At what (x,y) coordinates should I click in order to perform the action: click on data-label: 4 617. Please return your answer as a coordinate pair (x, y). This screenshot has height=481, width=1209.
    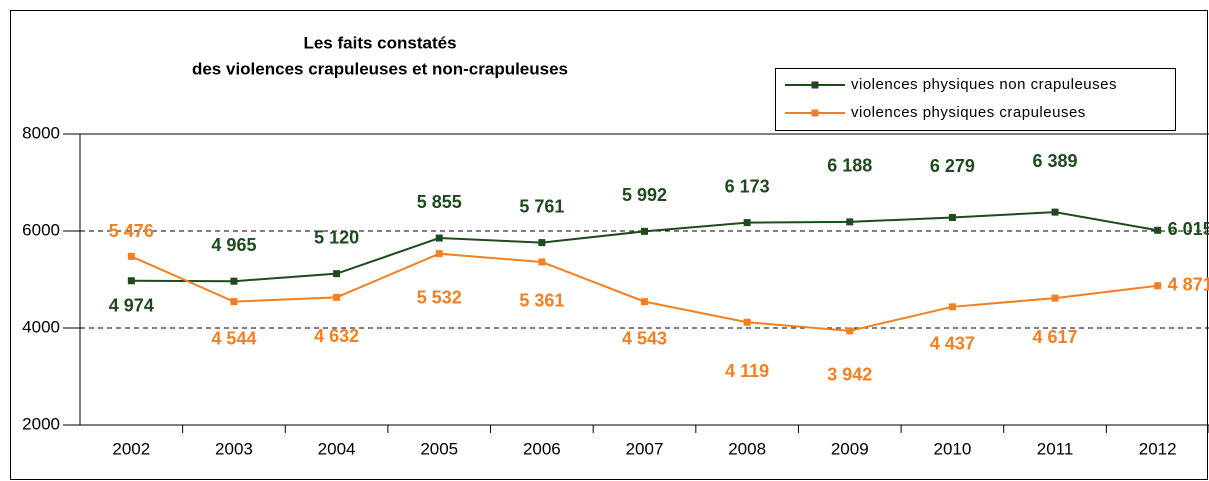
    Looking at the image, I should click on (1055, 337).